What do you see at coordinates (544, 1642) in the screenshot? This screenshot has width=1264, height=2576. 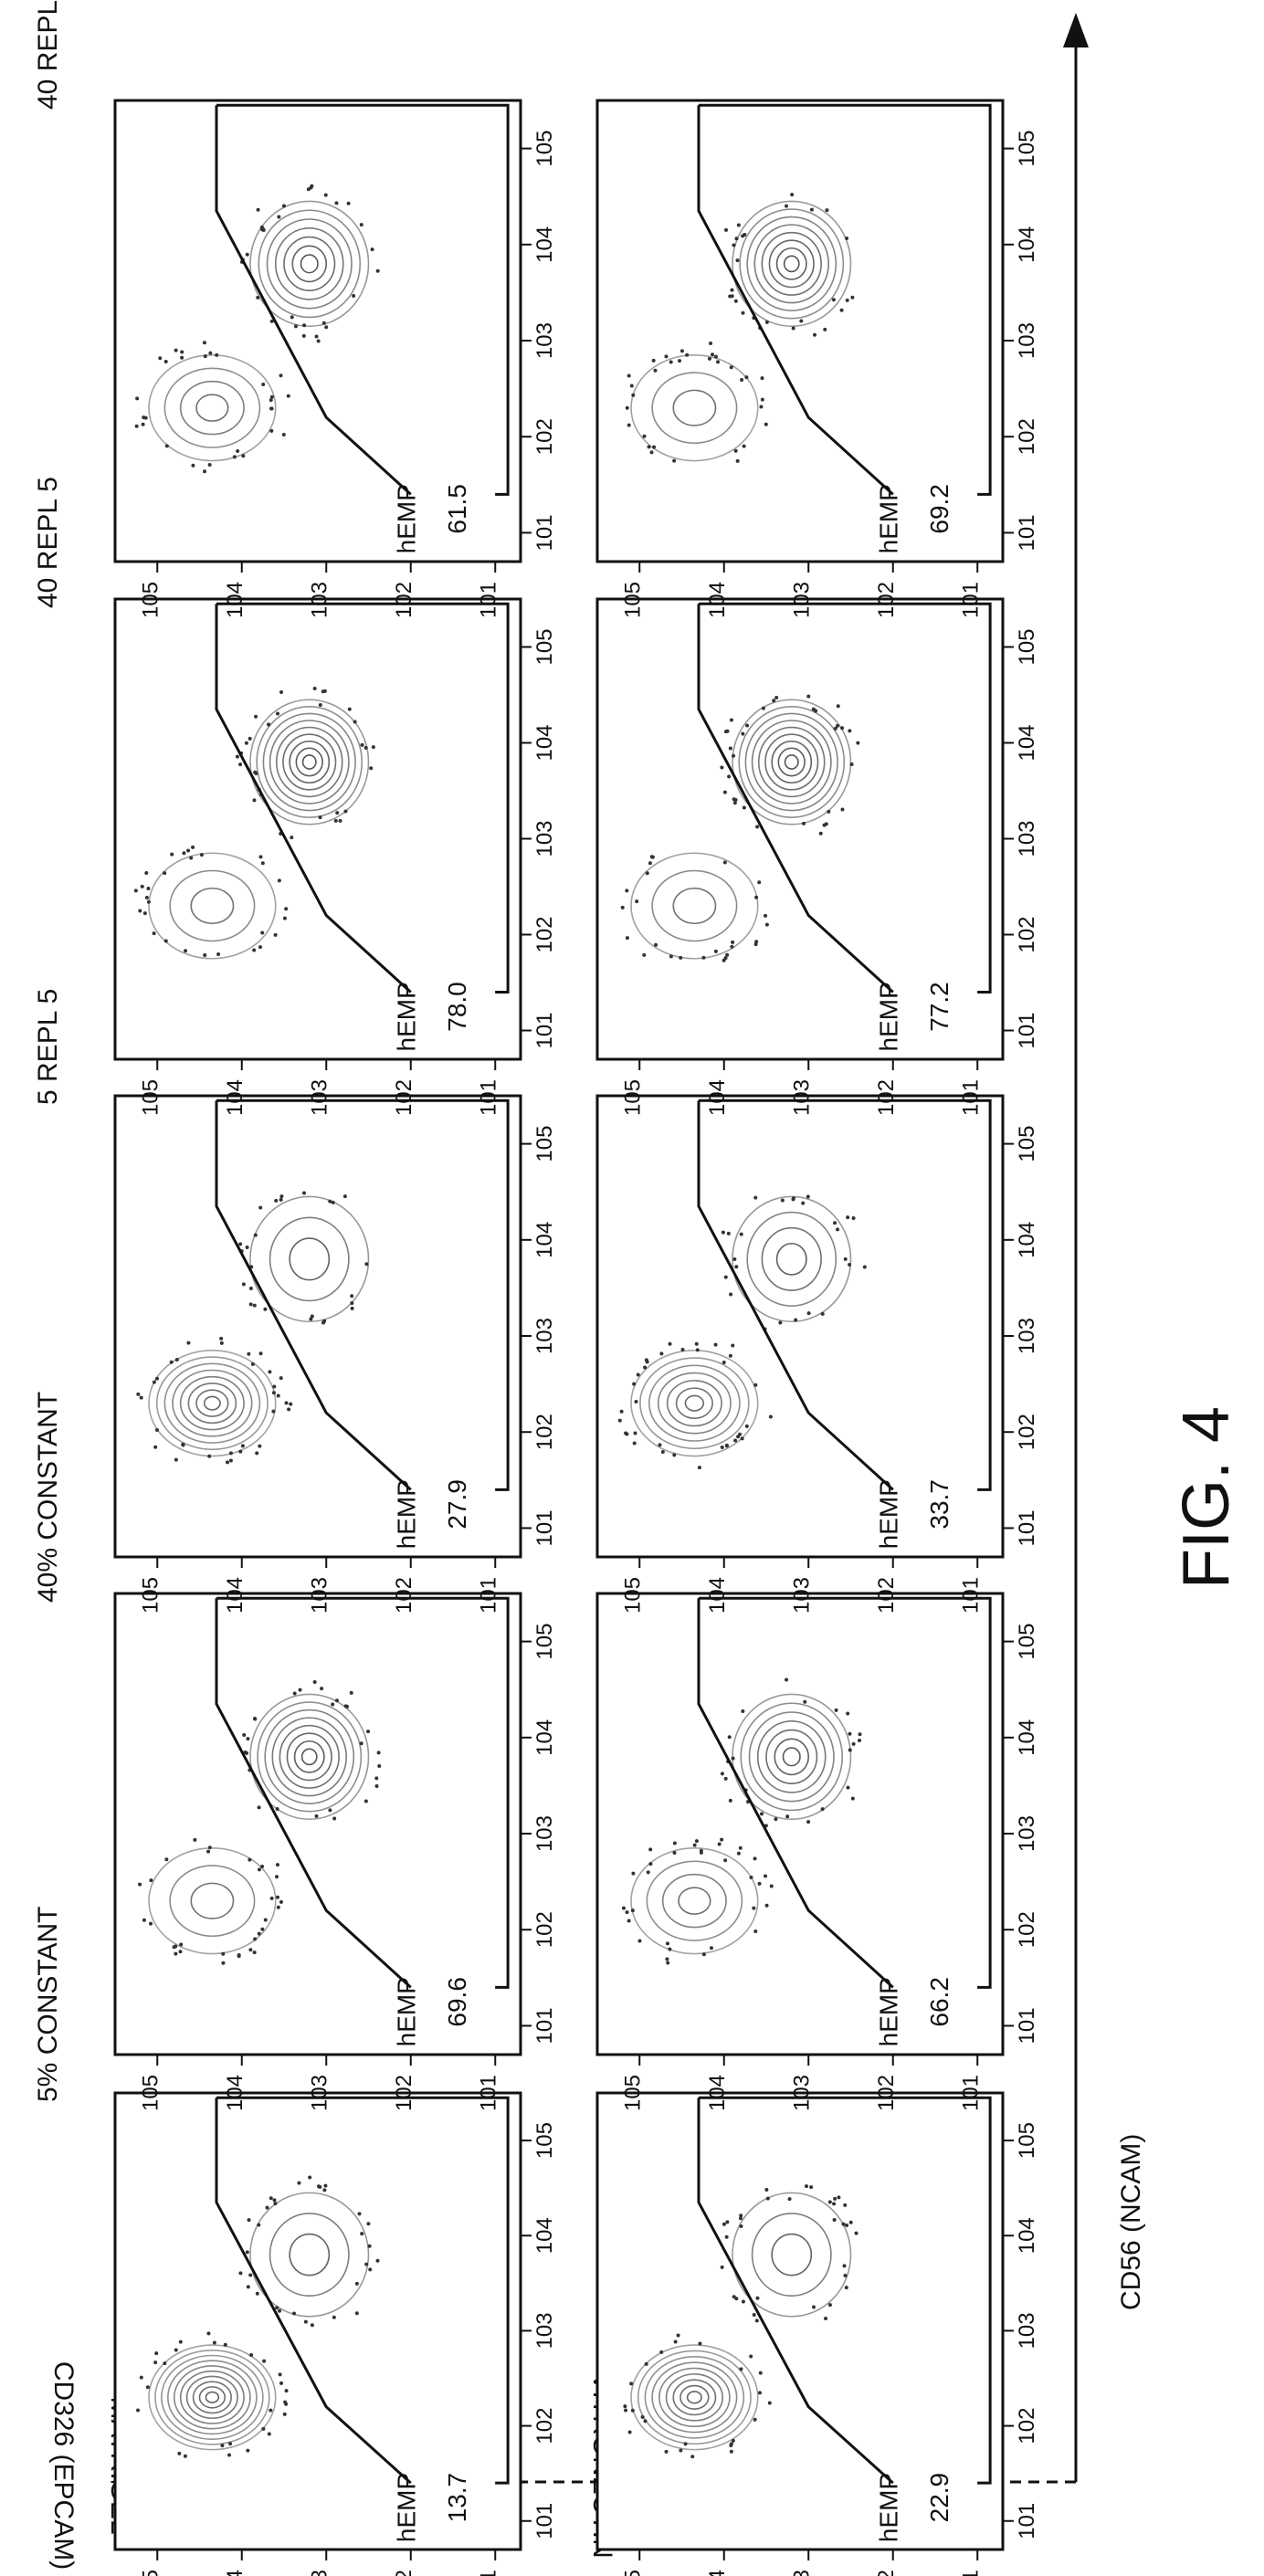 I see `x-tick-label: 105` at bounding box center [544, 1642].